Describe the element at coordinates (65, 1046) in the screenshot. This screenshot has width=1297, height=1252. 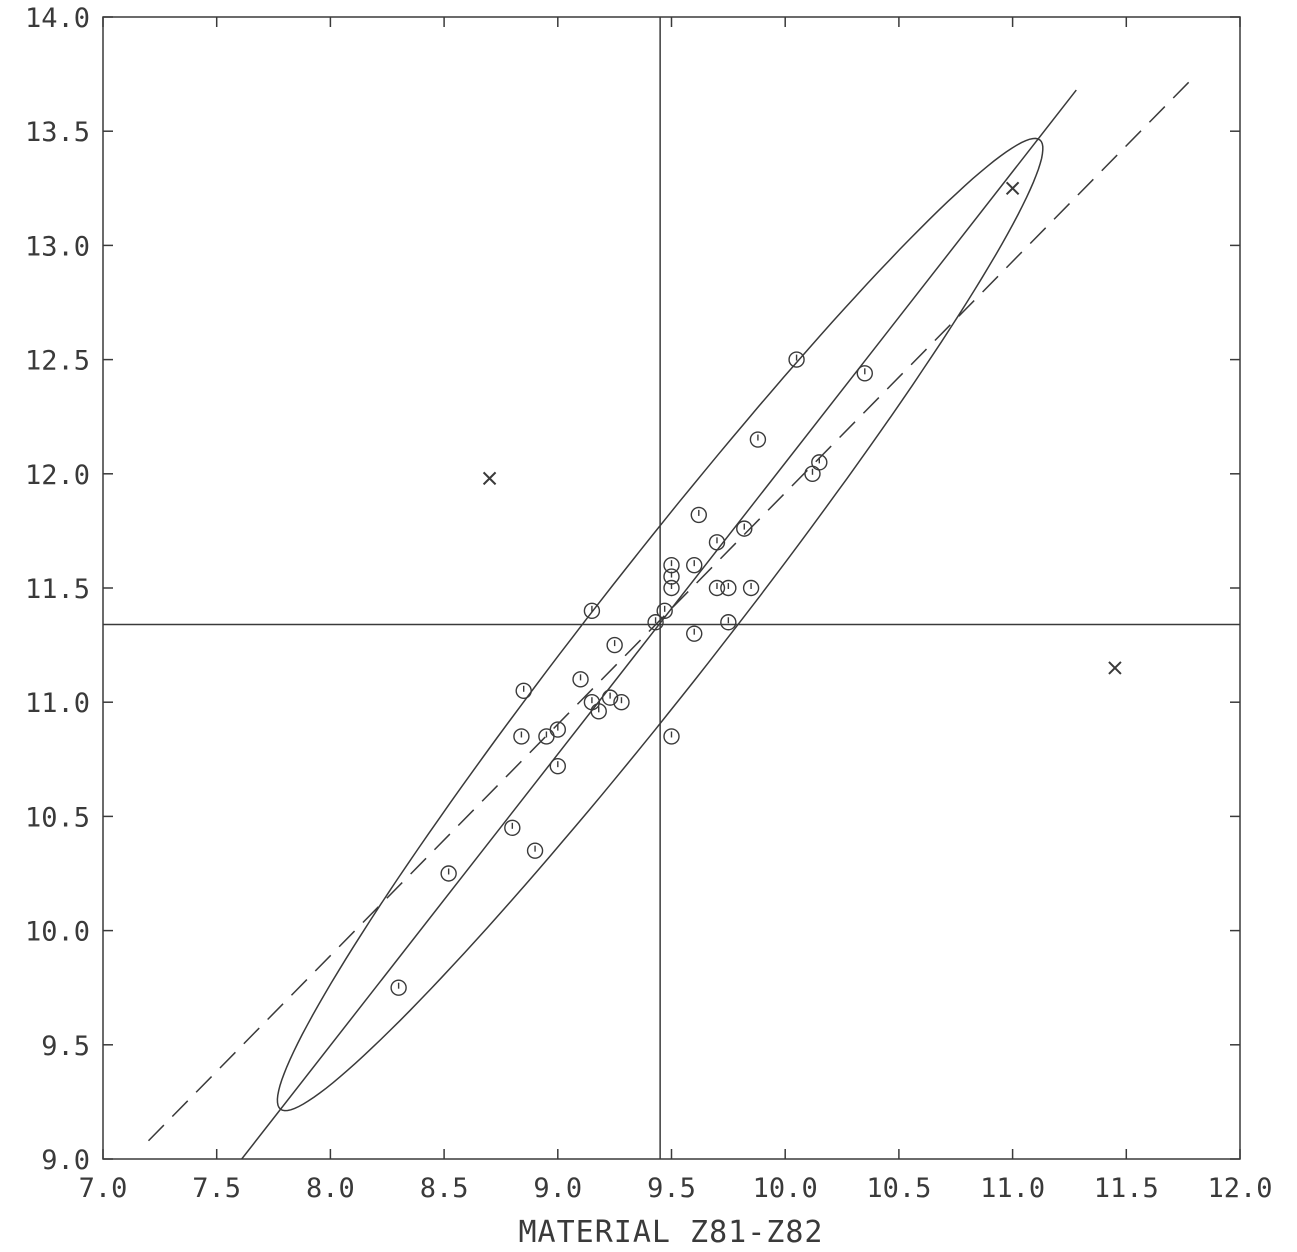
I see `y-tick-label: 9.5` at that location.